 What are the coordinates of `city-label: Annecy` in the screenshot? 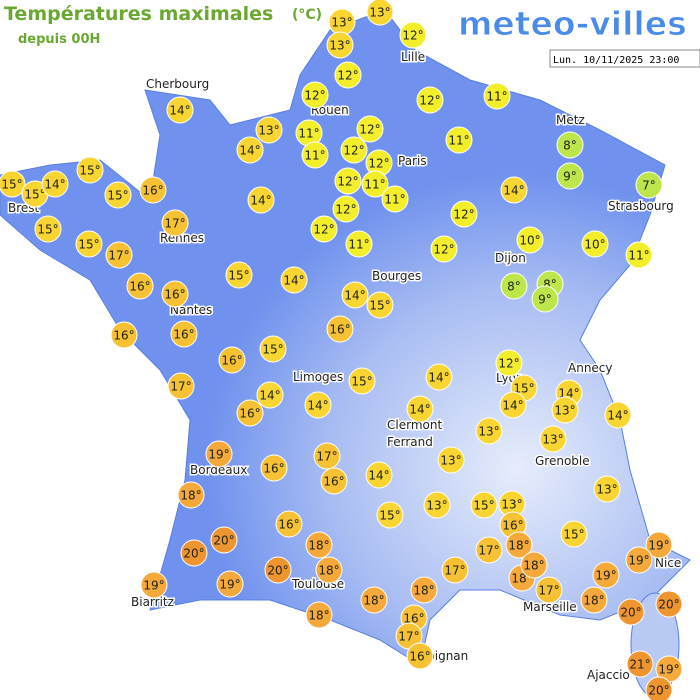 It's located at (590, 368).